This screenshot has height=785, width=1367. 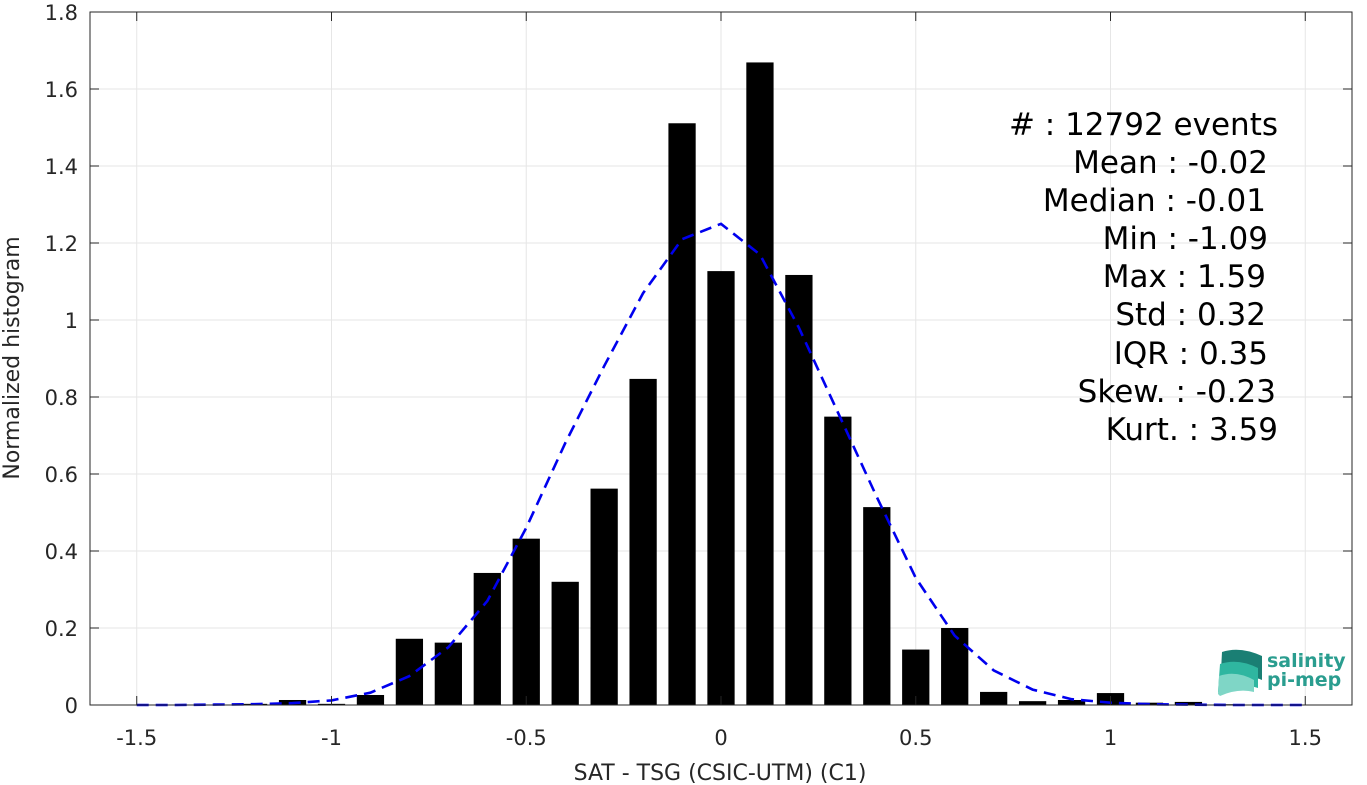 I want to click on stat-skew: Skew. : -0.23, so click(x=1177, y=392).